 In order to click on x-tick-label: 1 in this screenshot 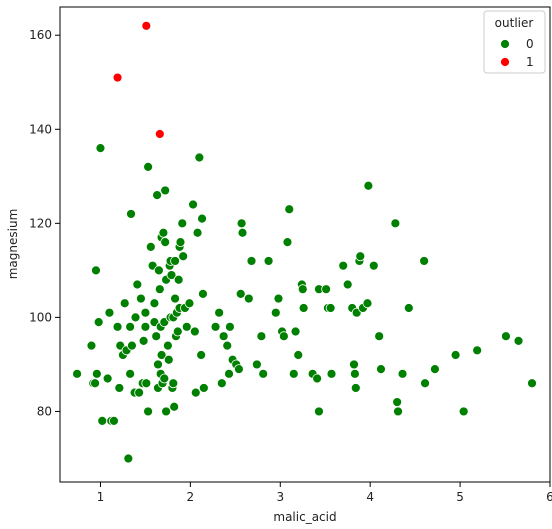, I will do `click(101, 497)`.